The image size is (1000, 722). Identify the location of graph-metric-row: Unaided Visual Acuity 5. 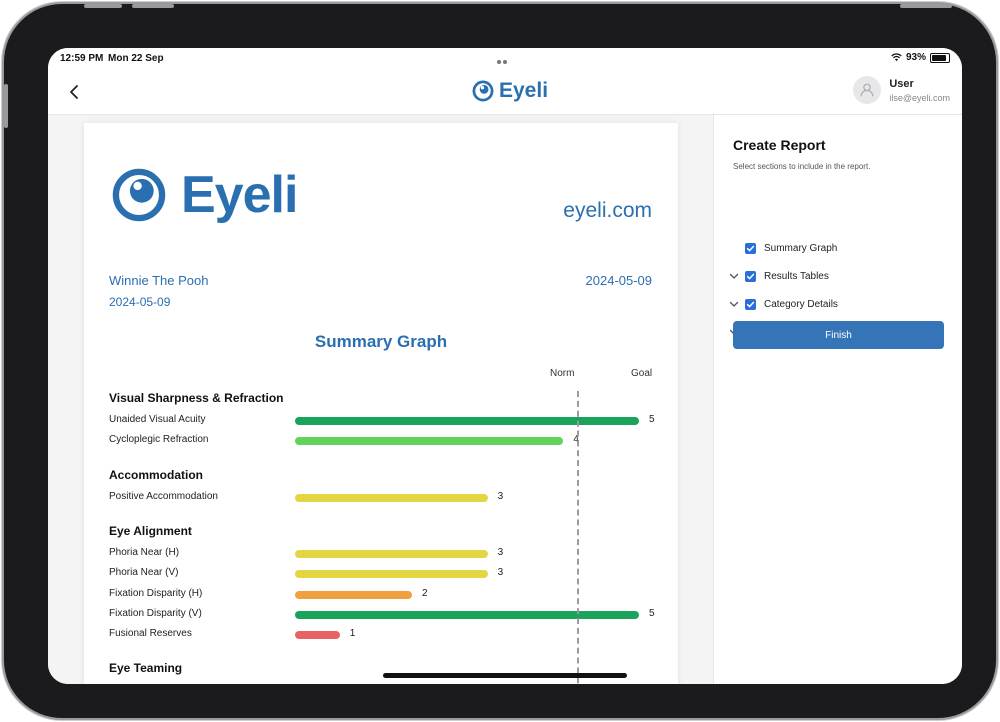
(381, 421).